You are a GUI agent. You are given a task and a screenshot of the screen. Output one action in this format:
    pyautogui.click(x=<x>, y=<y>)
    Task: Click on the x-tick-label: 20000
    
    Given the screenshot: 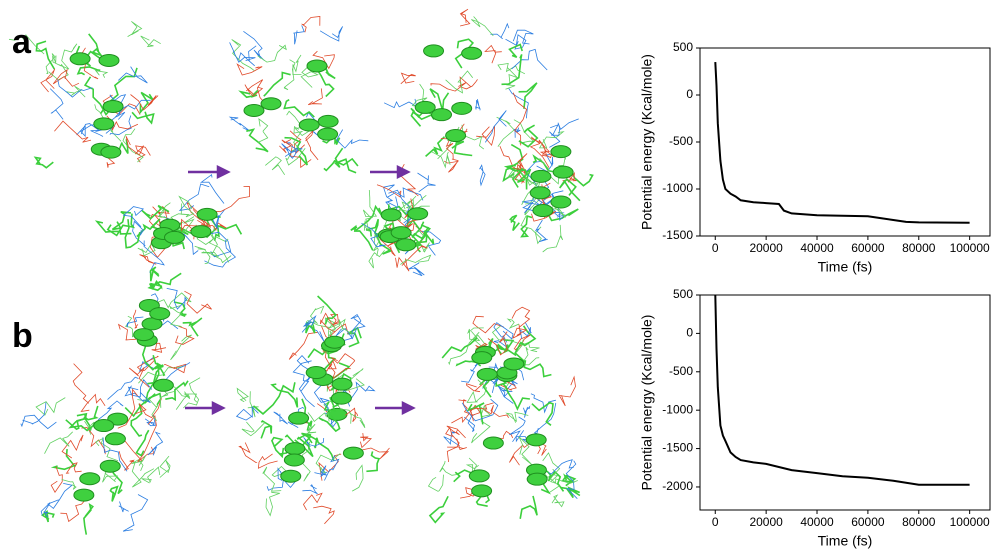 What is the action you would take?
    pyautogui.click(x=766, y=248)
    